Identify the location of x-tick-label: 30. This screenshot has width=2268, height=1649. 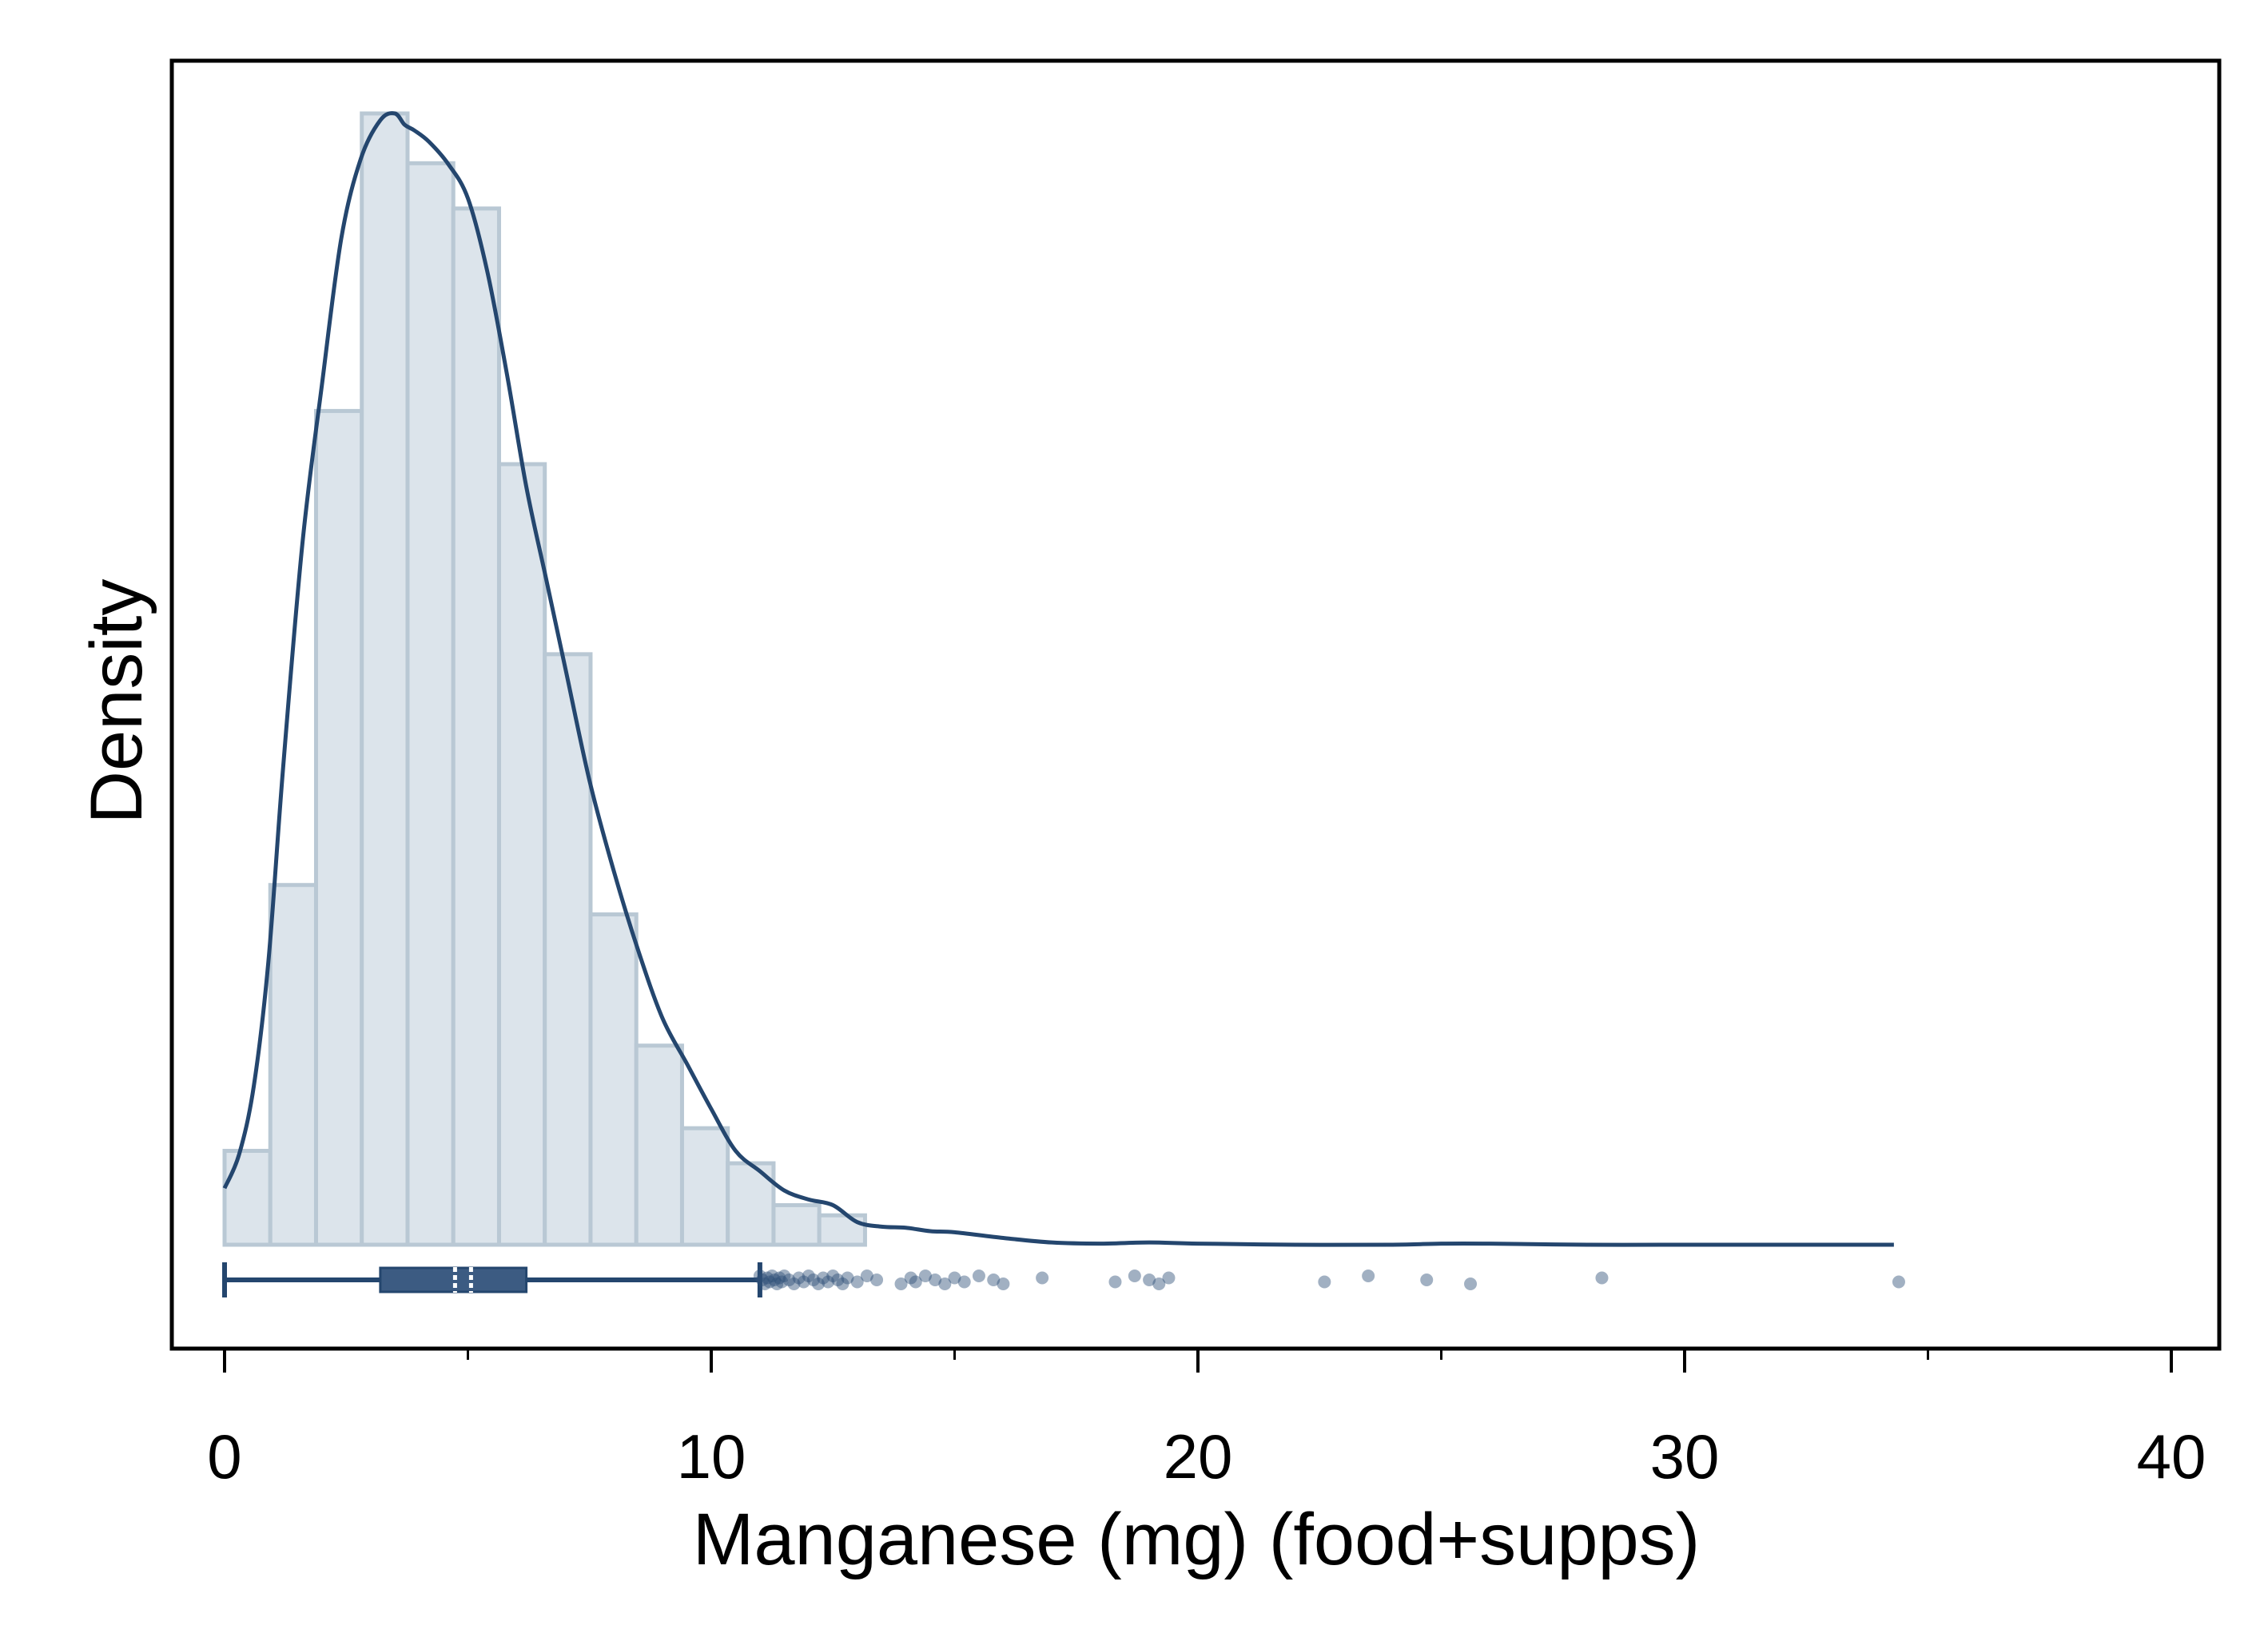
(1685, 1456).